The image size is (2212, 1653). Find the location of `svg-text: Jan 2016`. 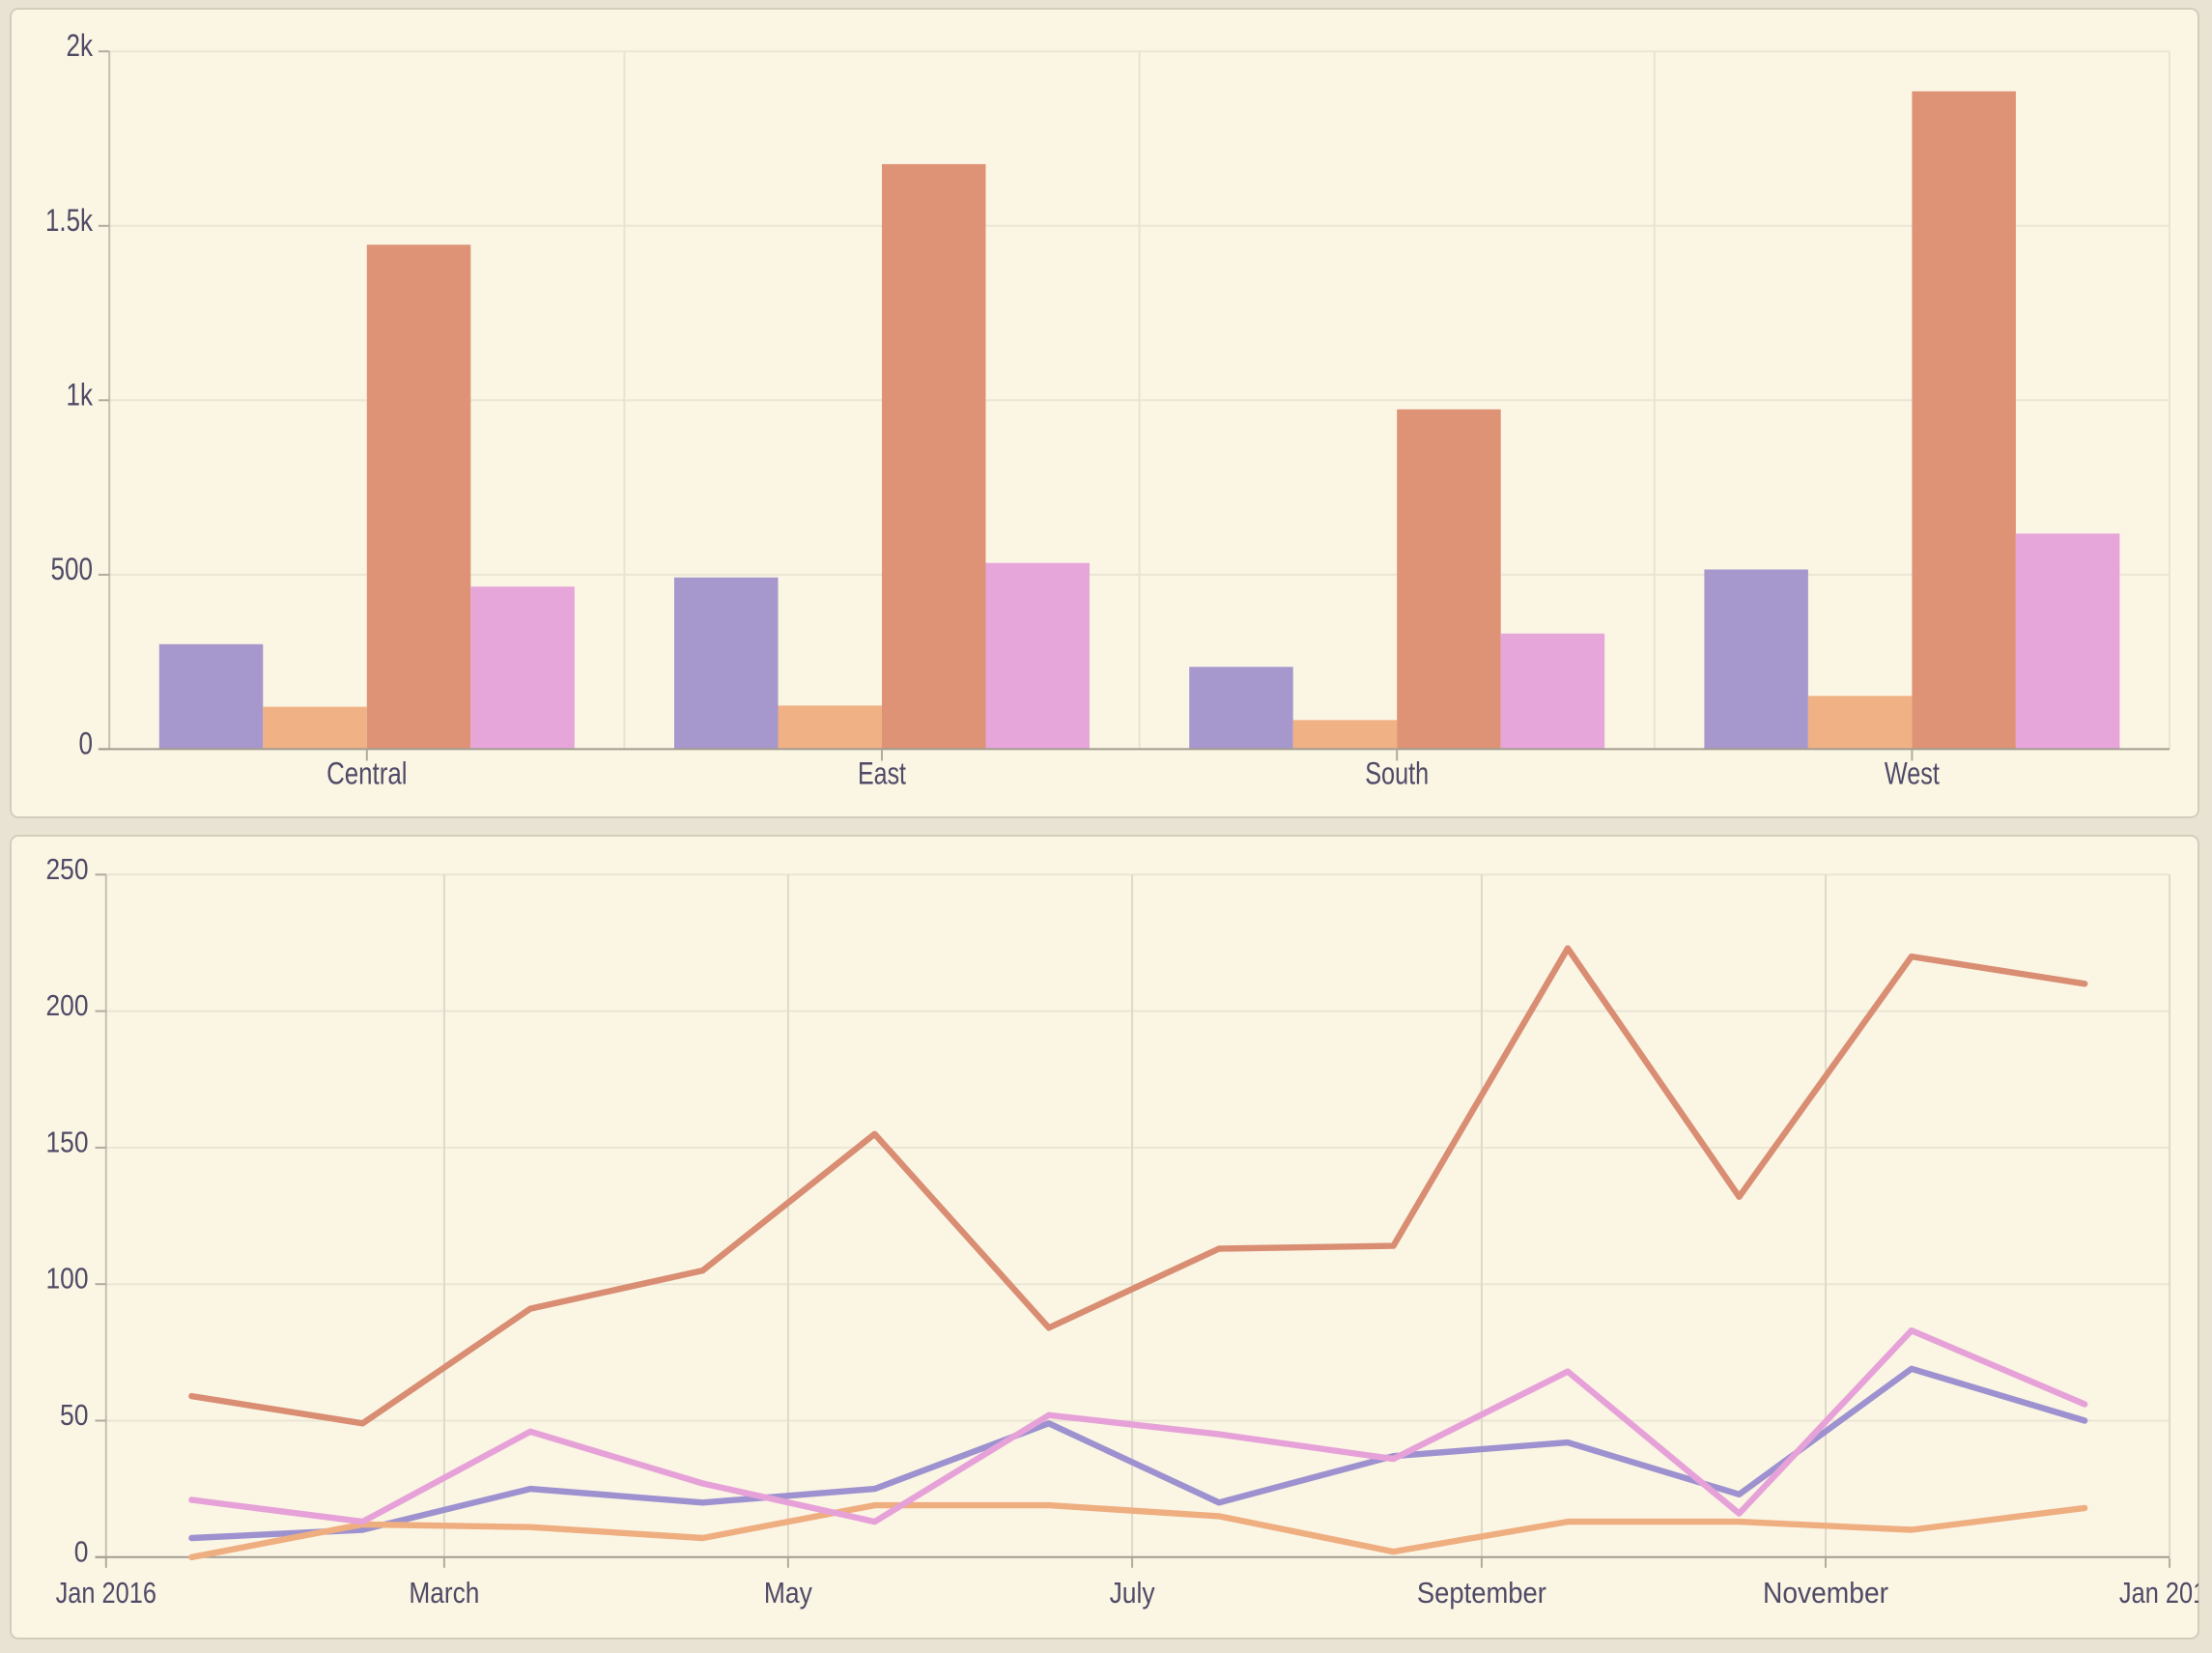

svg-text: Jan 2016 is located at coordinates (106, 1593).